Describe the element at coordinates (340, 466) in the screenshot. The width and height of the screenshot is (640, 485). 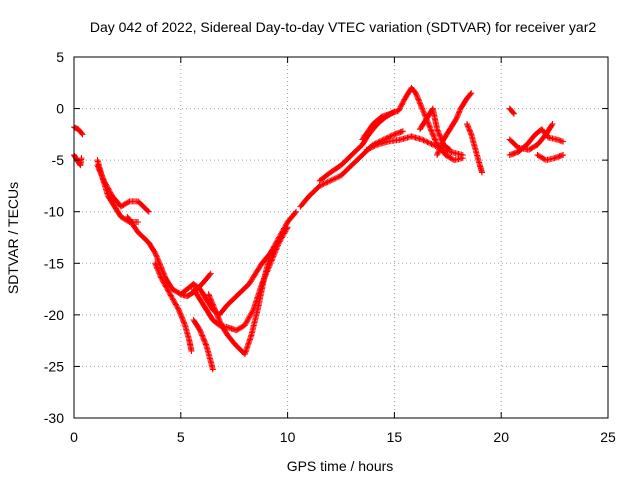
I see `x-axis-title: GPS time / hours` at that location.